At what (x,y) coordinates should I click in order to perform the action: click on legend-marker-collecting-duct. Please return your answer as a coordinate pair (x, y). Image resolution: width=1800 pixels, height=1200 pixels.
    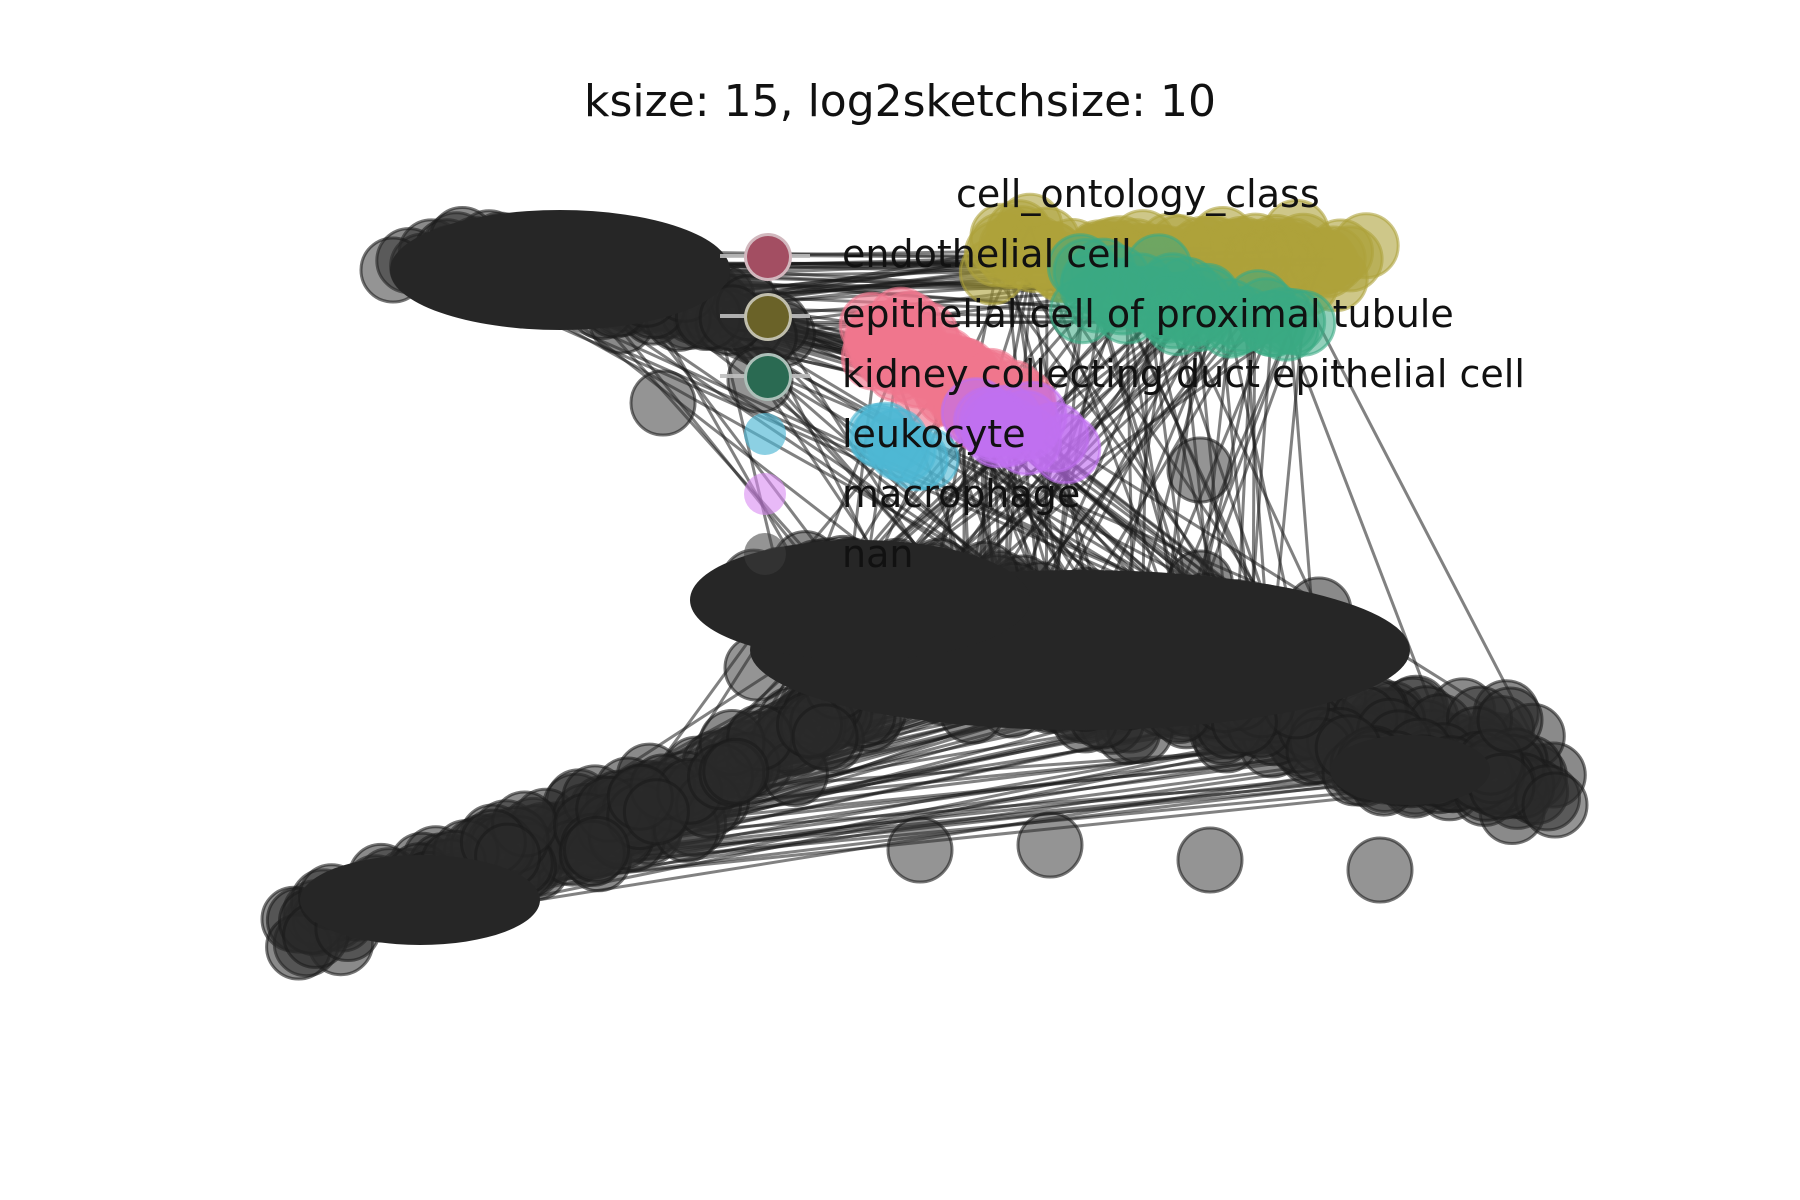
    Looking at the image, I should click on (768, 377).